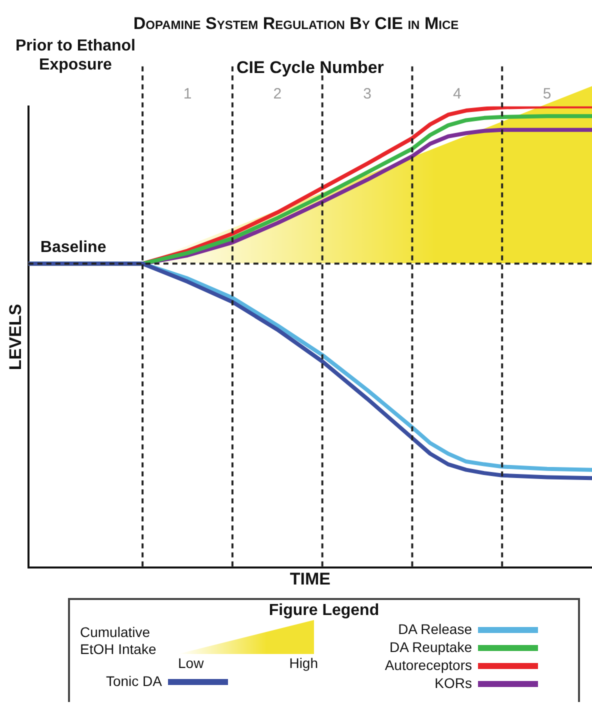 The width and height of the screenshot is (592, 705). I want to click on legend-label: DA Release, so click(434, 629).